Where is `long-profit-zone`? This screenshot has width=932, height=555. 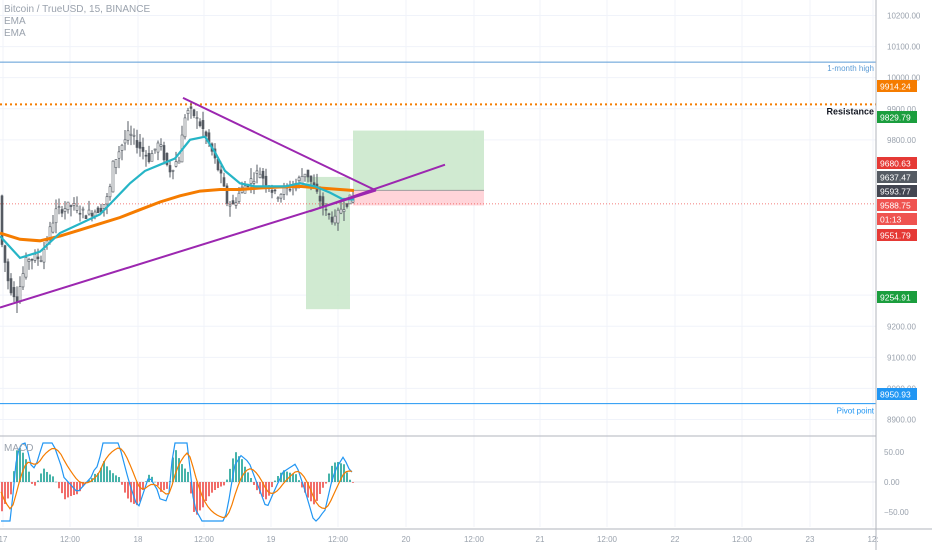
long-profit-zone is located at coordinates (418, 160).